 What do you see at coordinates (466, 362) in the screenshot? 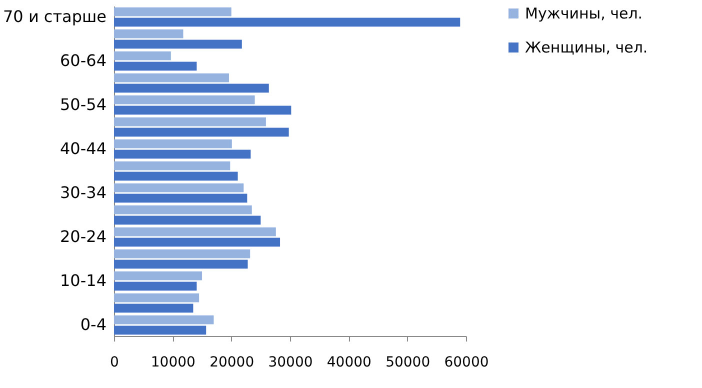
I see `x-tick-label: 60000` at bounding box center [466, 362].